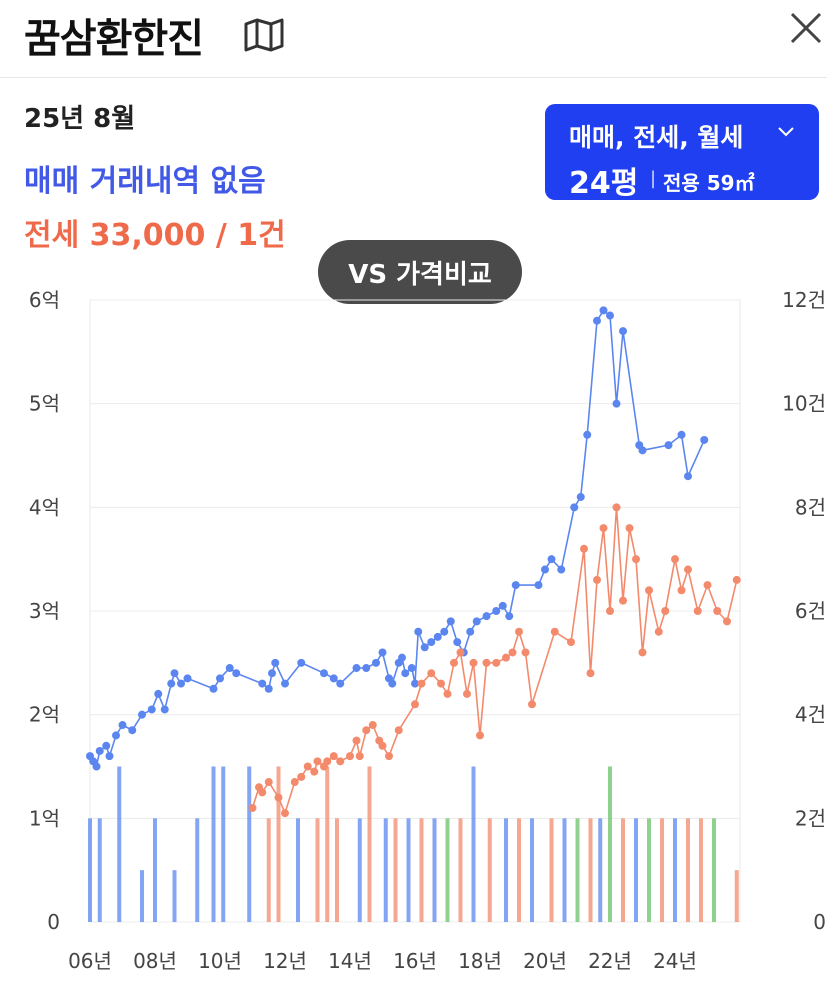 Image resolution: width=827 pixels, height=998 pixels. What do you see at coordinates (44, 818) in the screenshot?
I see `y-left-tick-label: 1억` at bounding box center [44, 818].